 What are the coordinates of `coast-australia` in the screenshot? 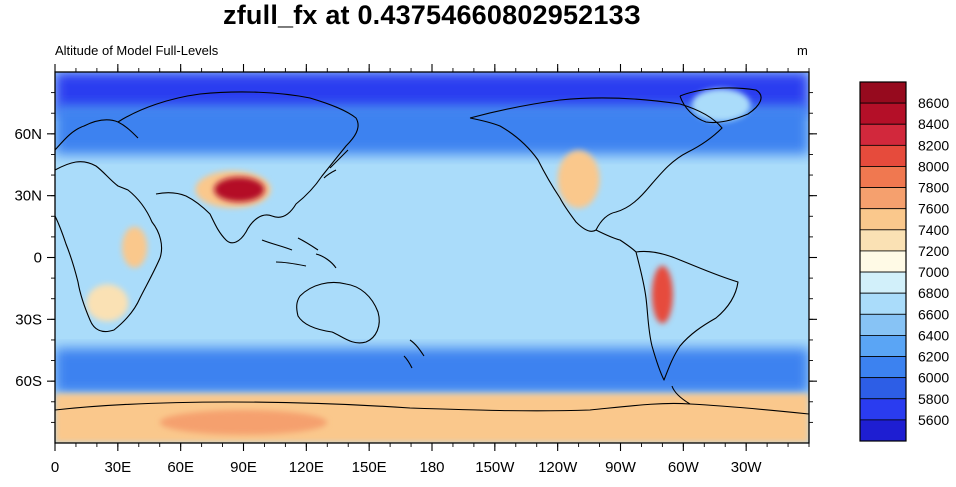 It's located at (338, 312).